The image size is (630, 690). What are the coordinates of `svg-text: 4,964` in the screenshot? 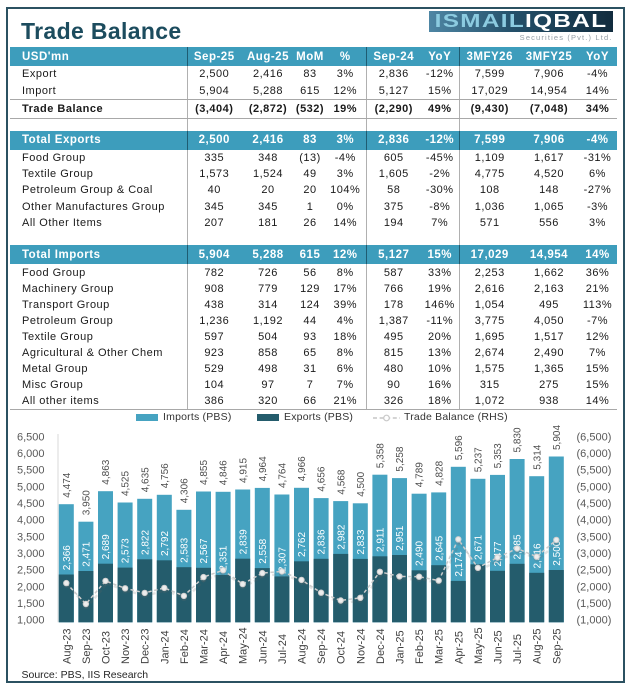 It's located at (263, 468).